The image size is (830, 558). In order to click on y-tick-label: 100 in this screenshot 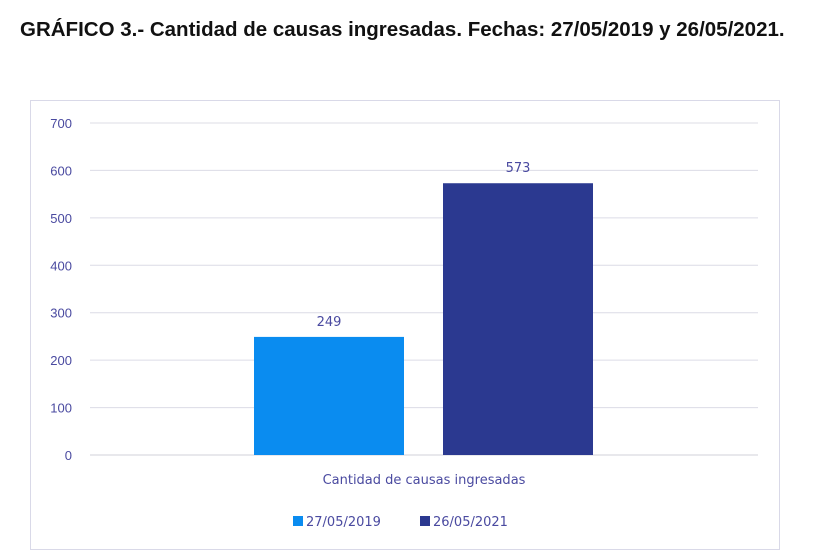, I will do `click(61, 408)`.